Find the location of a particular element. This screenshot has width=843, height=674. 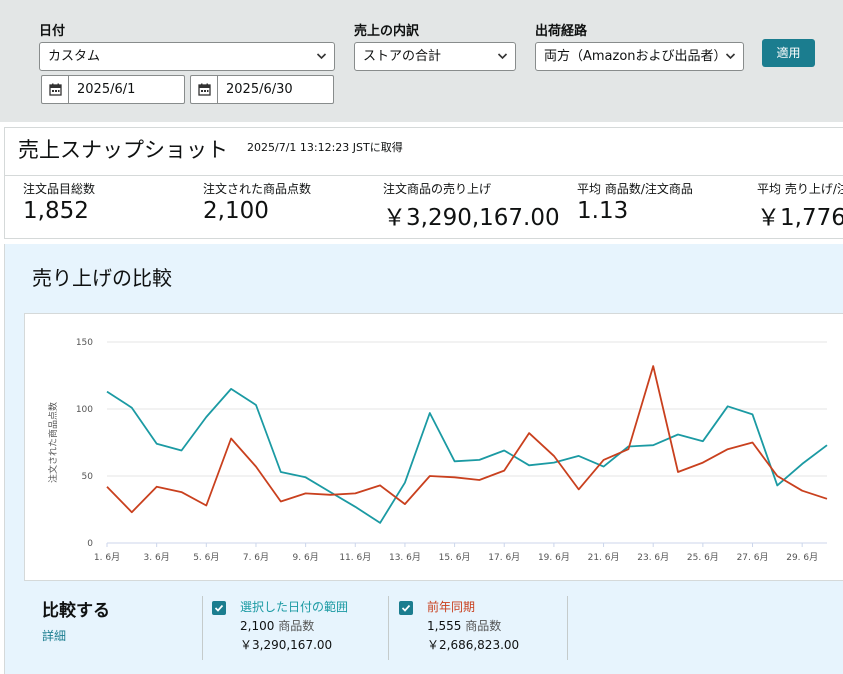

end-date-input: 2025/6/30 is located at coordinates (262, 89).